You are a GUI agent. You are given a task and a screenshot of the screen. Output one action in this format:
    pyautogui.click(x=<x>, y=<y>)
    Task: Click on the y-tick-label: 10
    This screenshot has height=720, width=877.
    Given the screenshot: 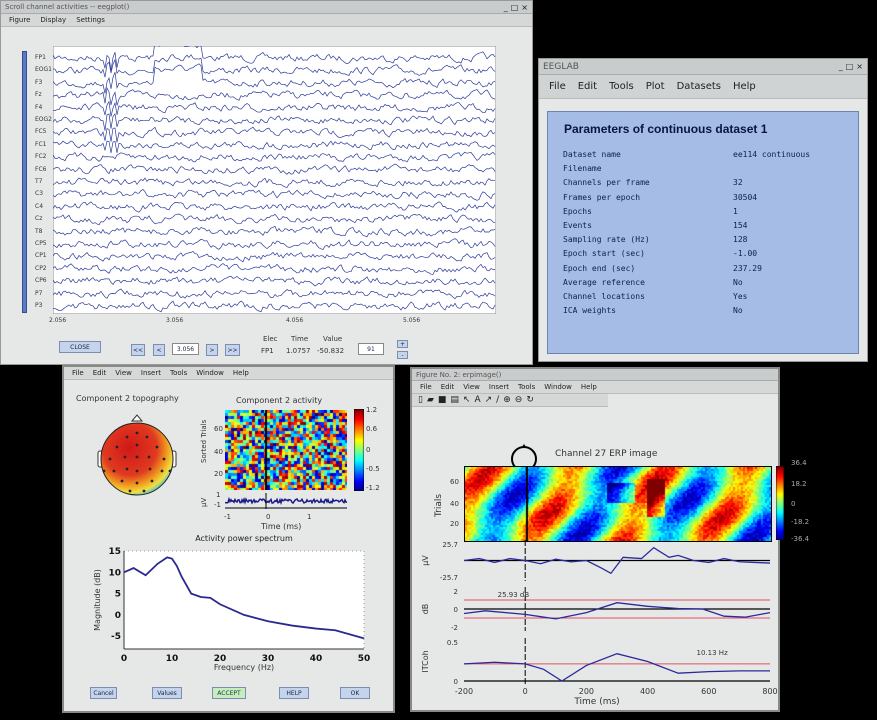 What is the action you would take?
    pyautogui.click(x=114, y=573)
    